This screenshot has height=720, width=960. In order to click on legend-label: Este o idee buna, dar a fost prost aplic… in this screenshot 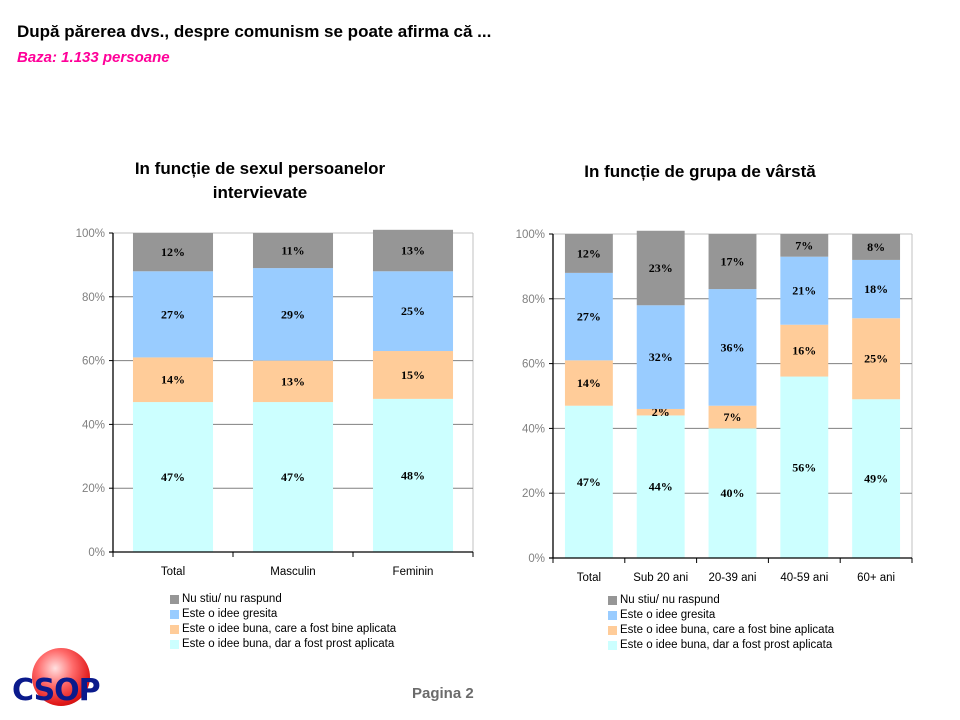, I will do `click(726, 645)`.